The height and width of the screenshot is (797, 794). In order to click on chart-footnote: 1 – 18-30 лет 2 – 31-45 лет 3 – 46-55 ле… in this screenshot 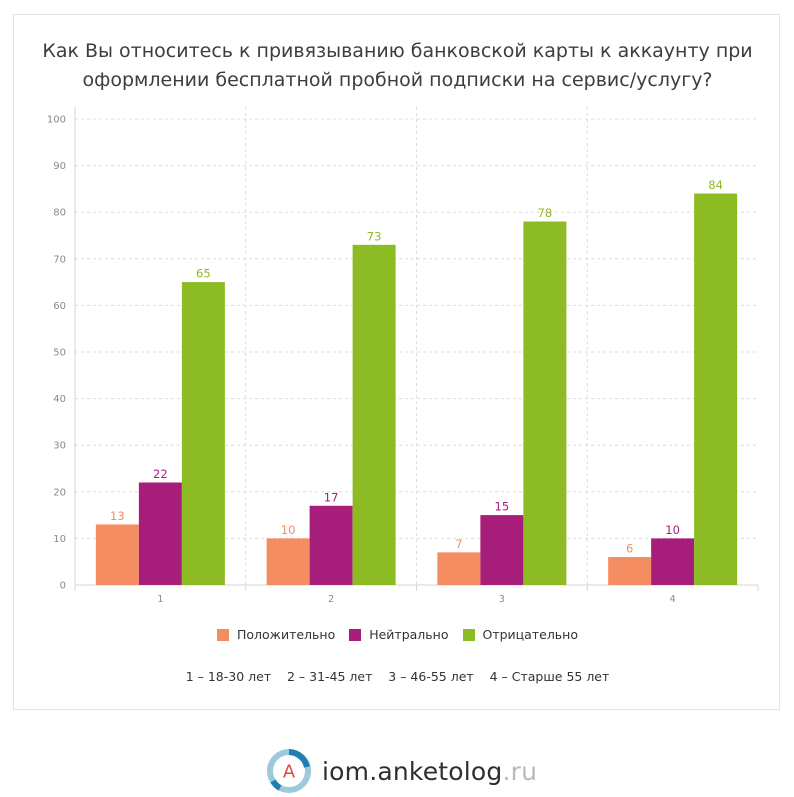, I will do `click(397, 676)`.